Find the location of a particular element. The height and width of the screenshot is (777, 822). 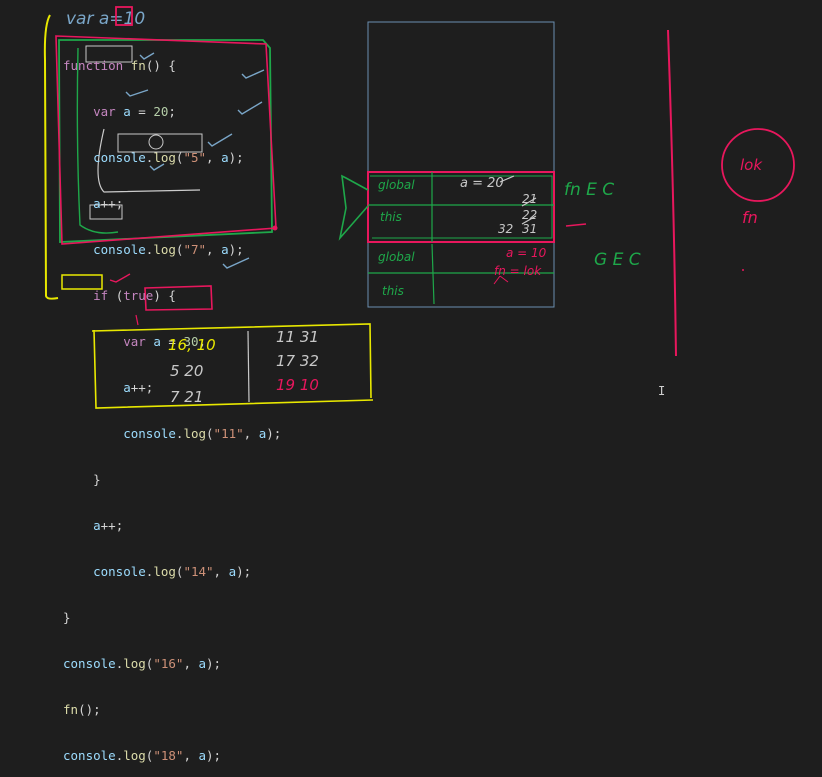

text-cursor-icon: I is located at coordinates (662, 391).